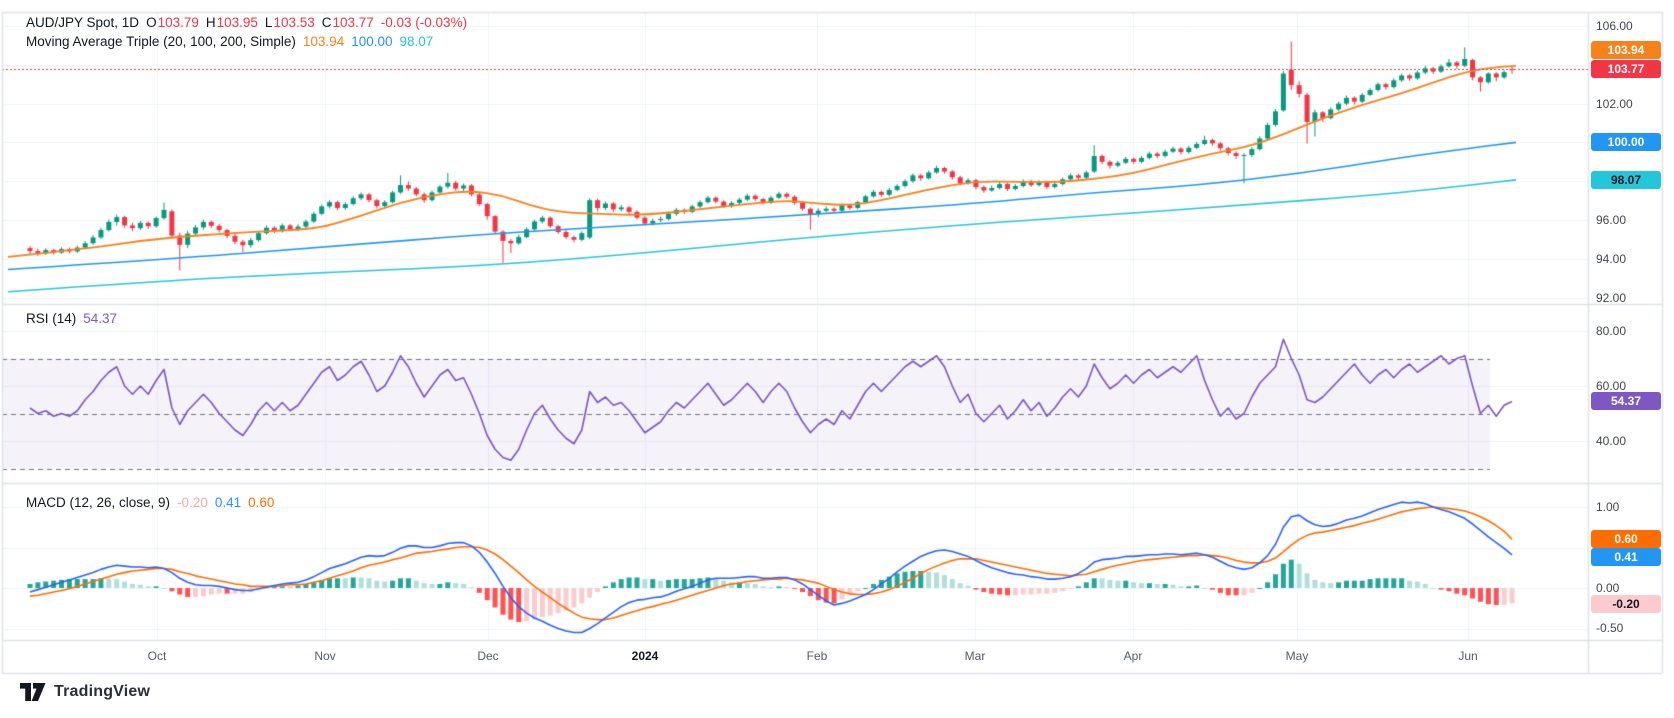 Image resolution: width=1674 pixels, height=718 pixels. Describe the element at coordinates (1626, 180) in the screenshot. I see `ma200-badge: 98.07` at that location.